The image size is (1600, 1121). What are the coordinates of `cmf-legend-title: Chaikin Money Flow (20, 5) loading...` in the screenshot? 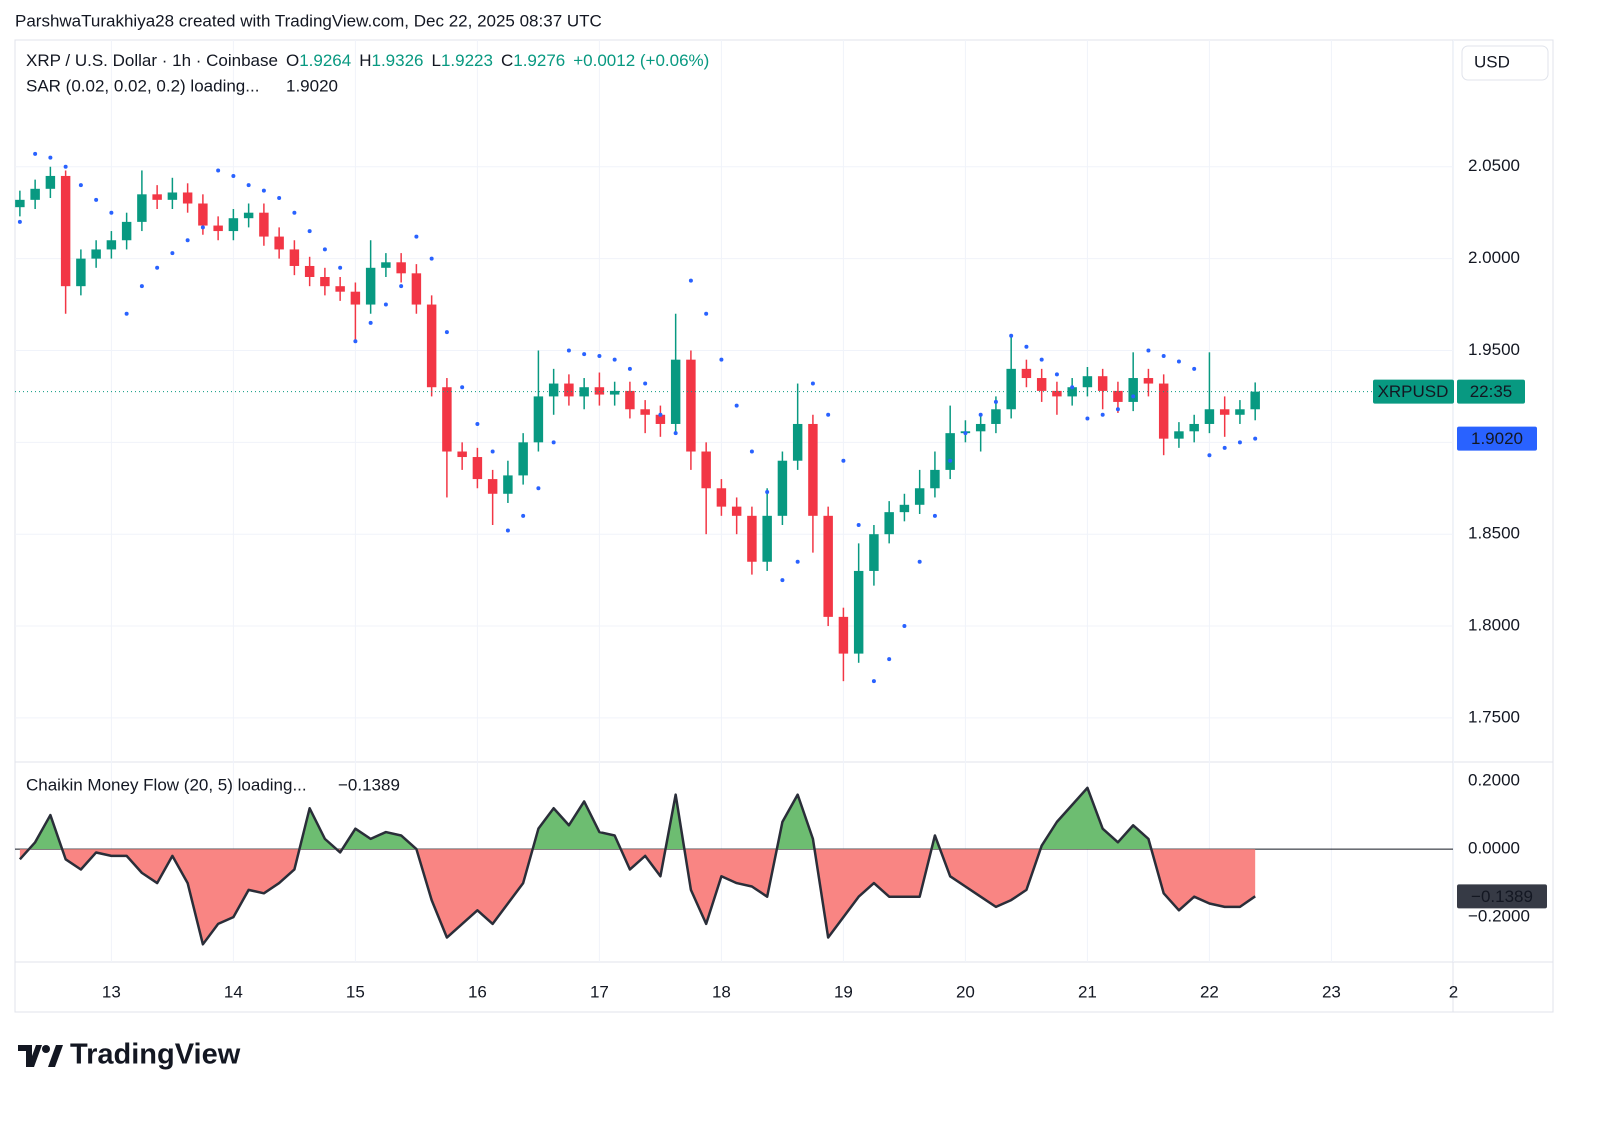 It's located at (166, 784).